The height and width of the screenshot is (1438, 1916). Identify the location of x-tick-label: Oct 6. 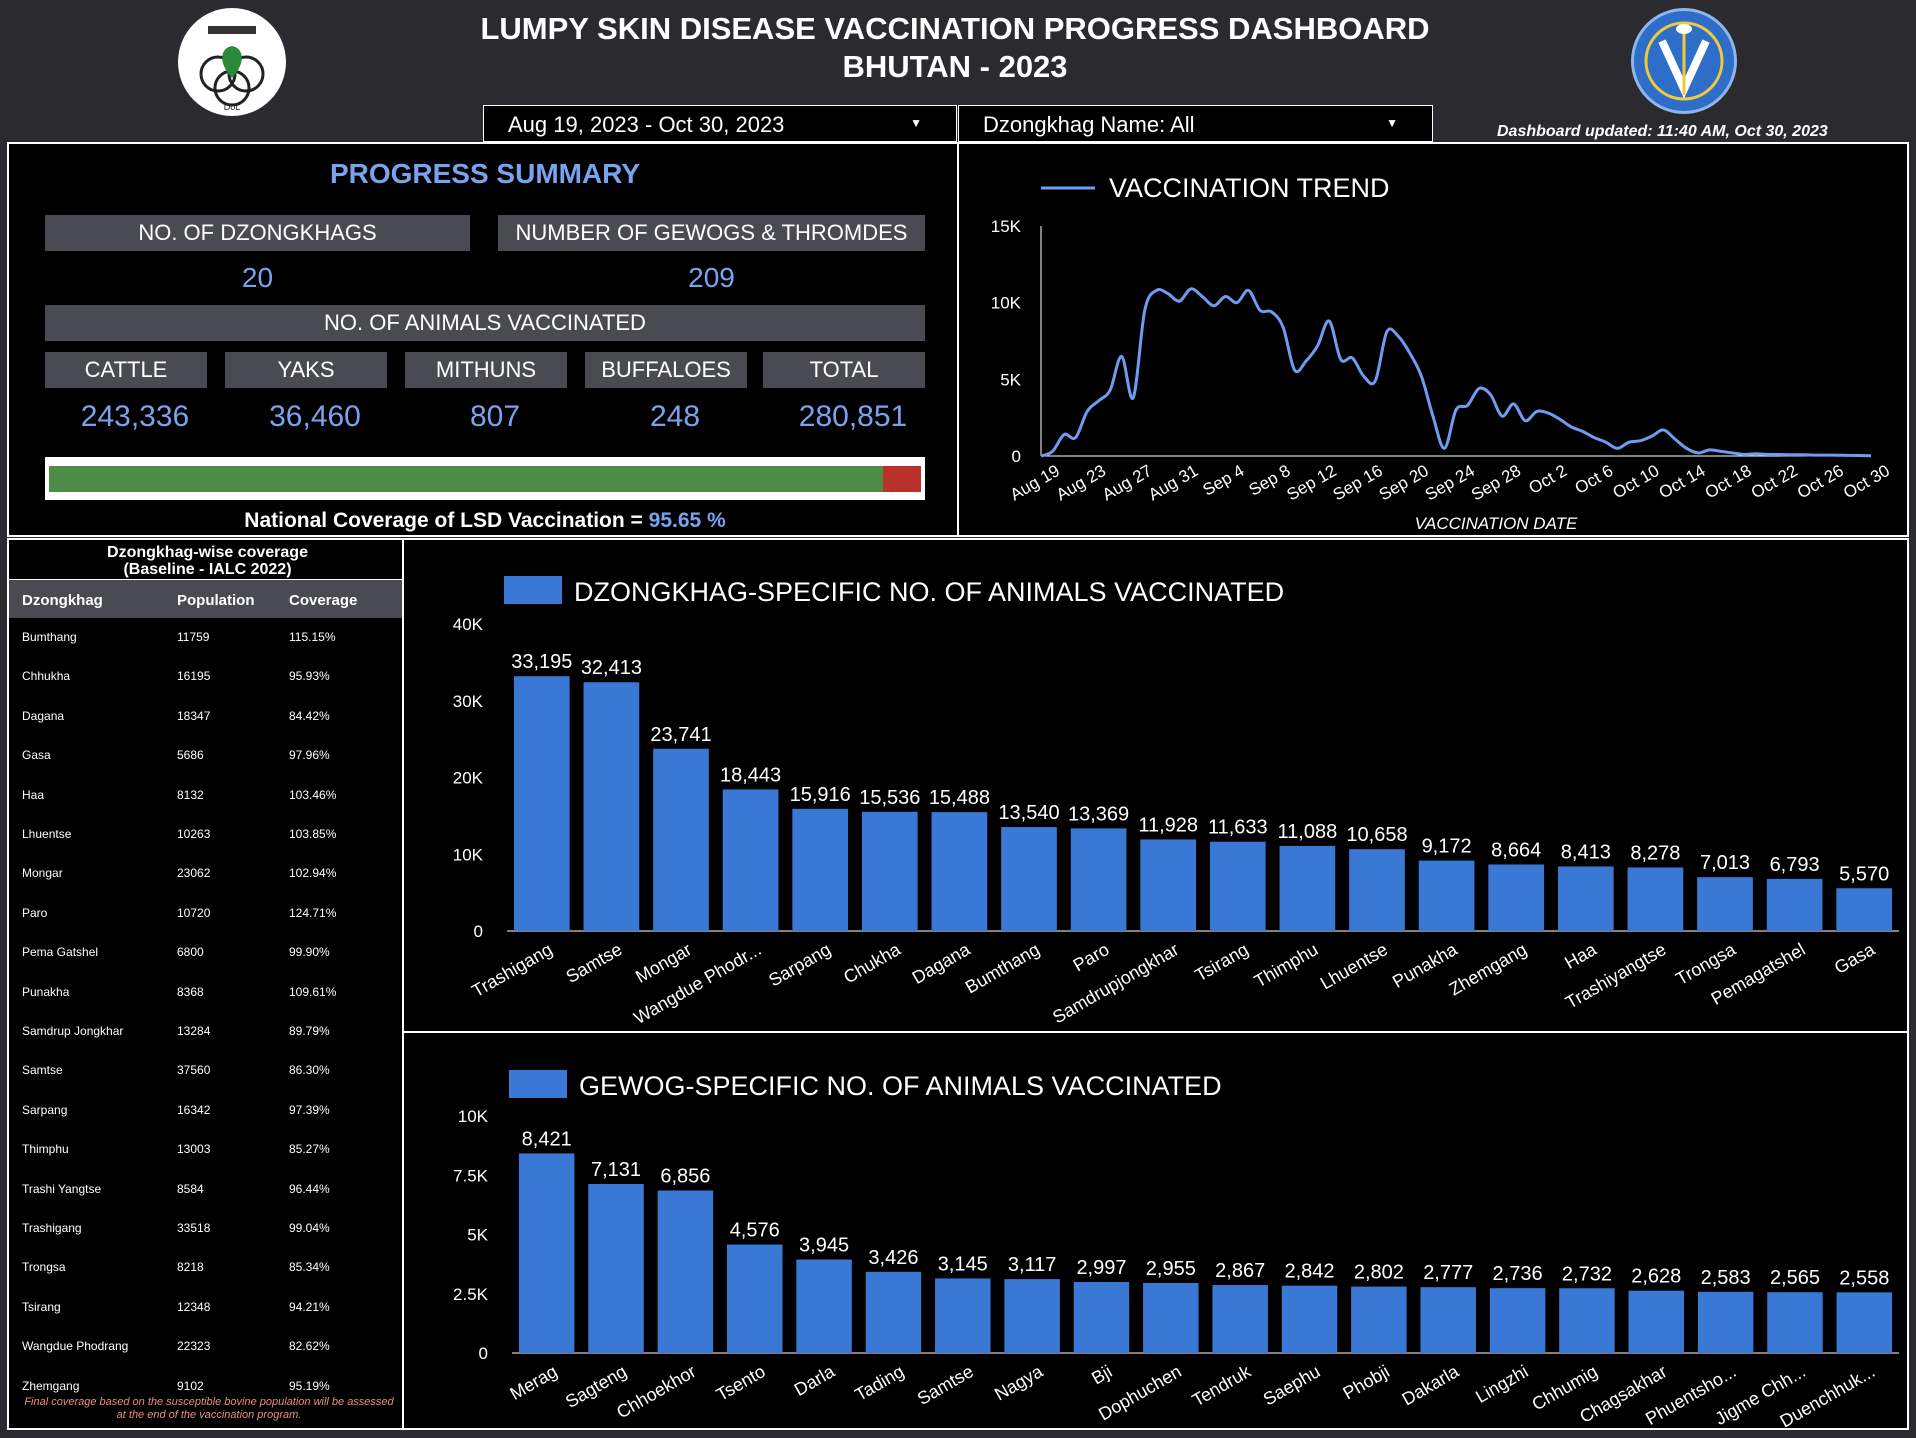
(1594, 479).